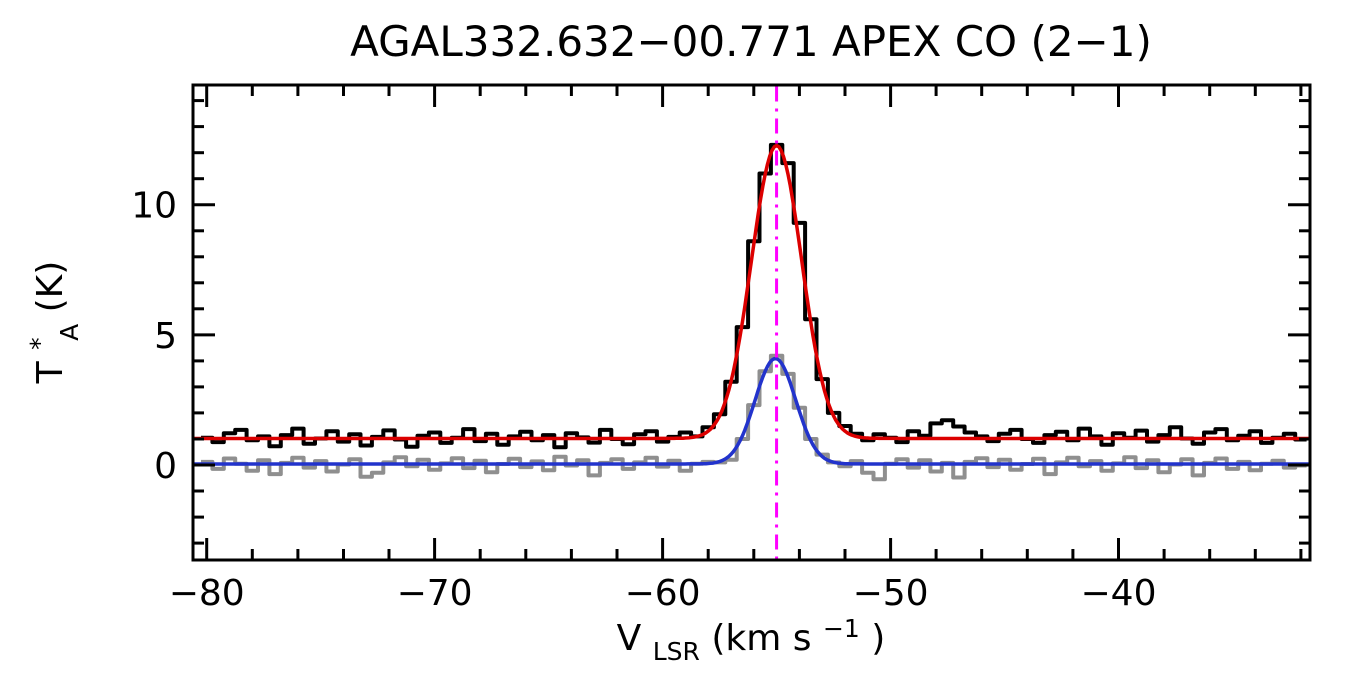  I want to click on x-label-close-paren: ), so click(878, 638).